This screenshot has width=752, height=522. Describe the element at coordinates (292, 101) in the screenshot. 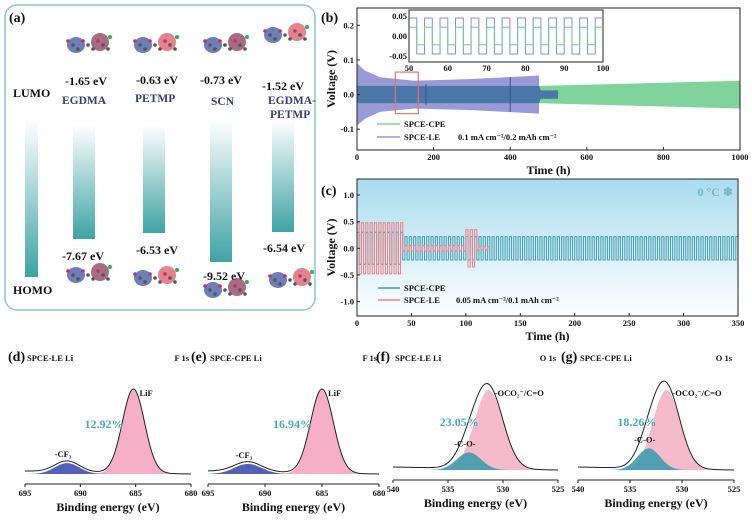

I see `molecule-name-egdma-petmp: EGDMA-` at that location.